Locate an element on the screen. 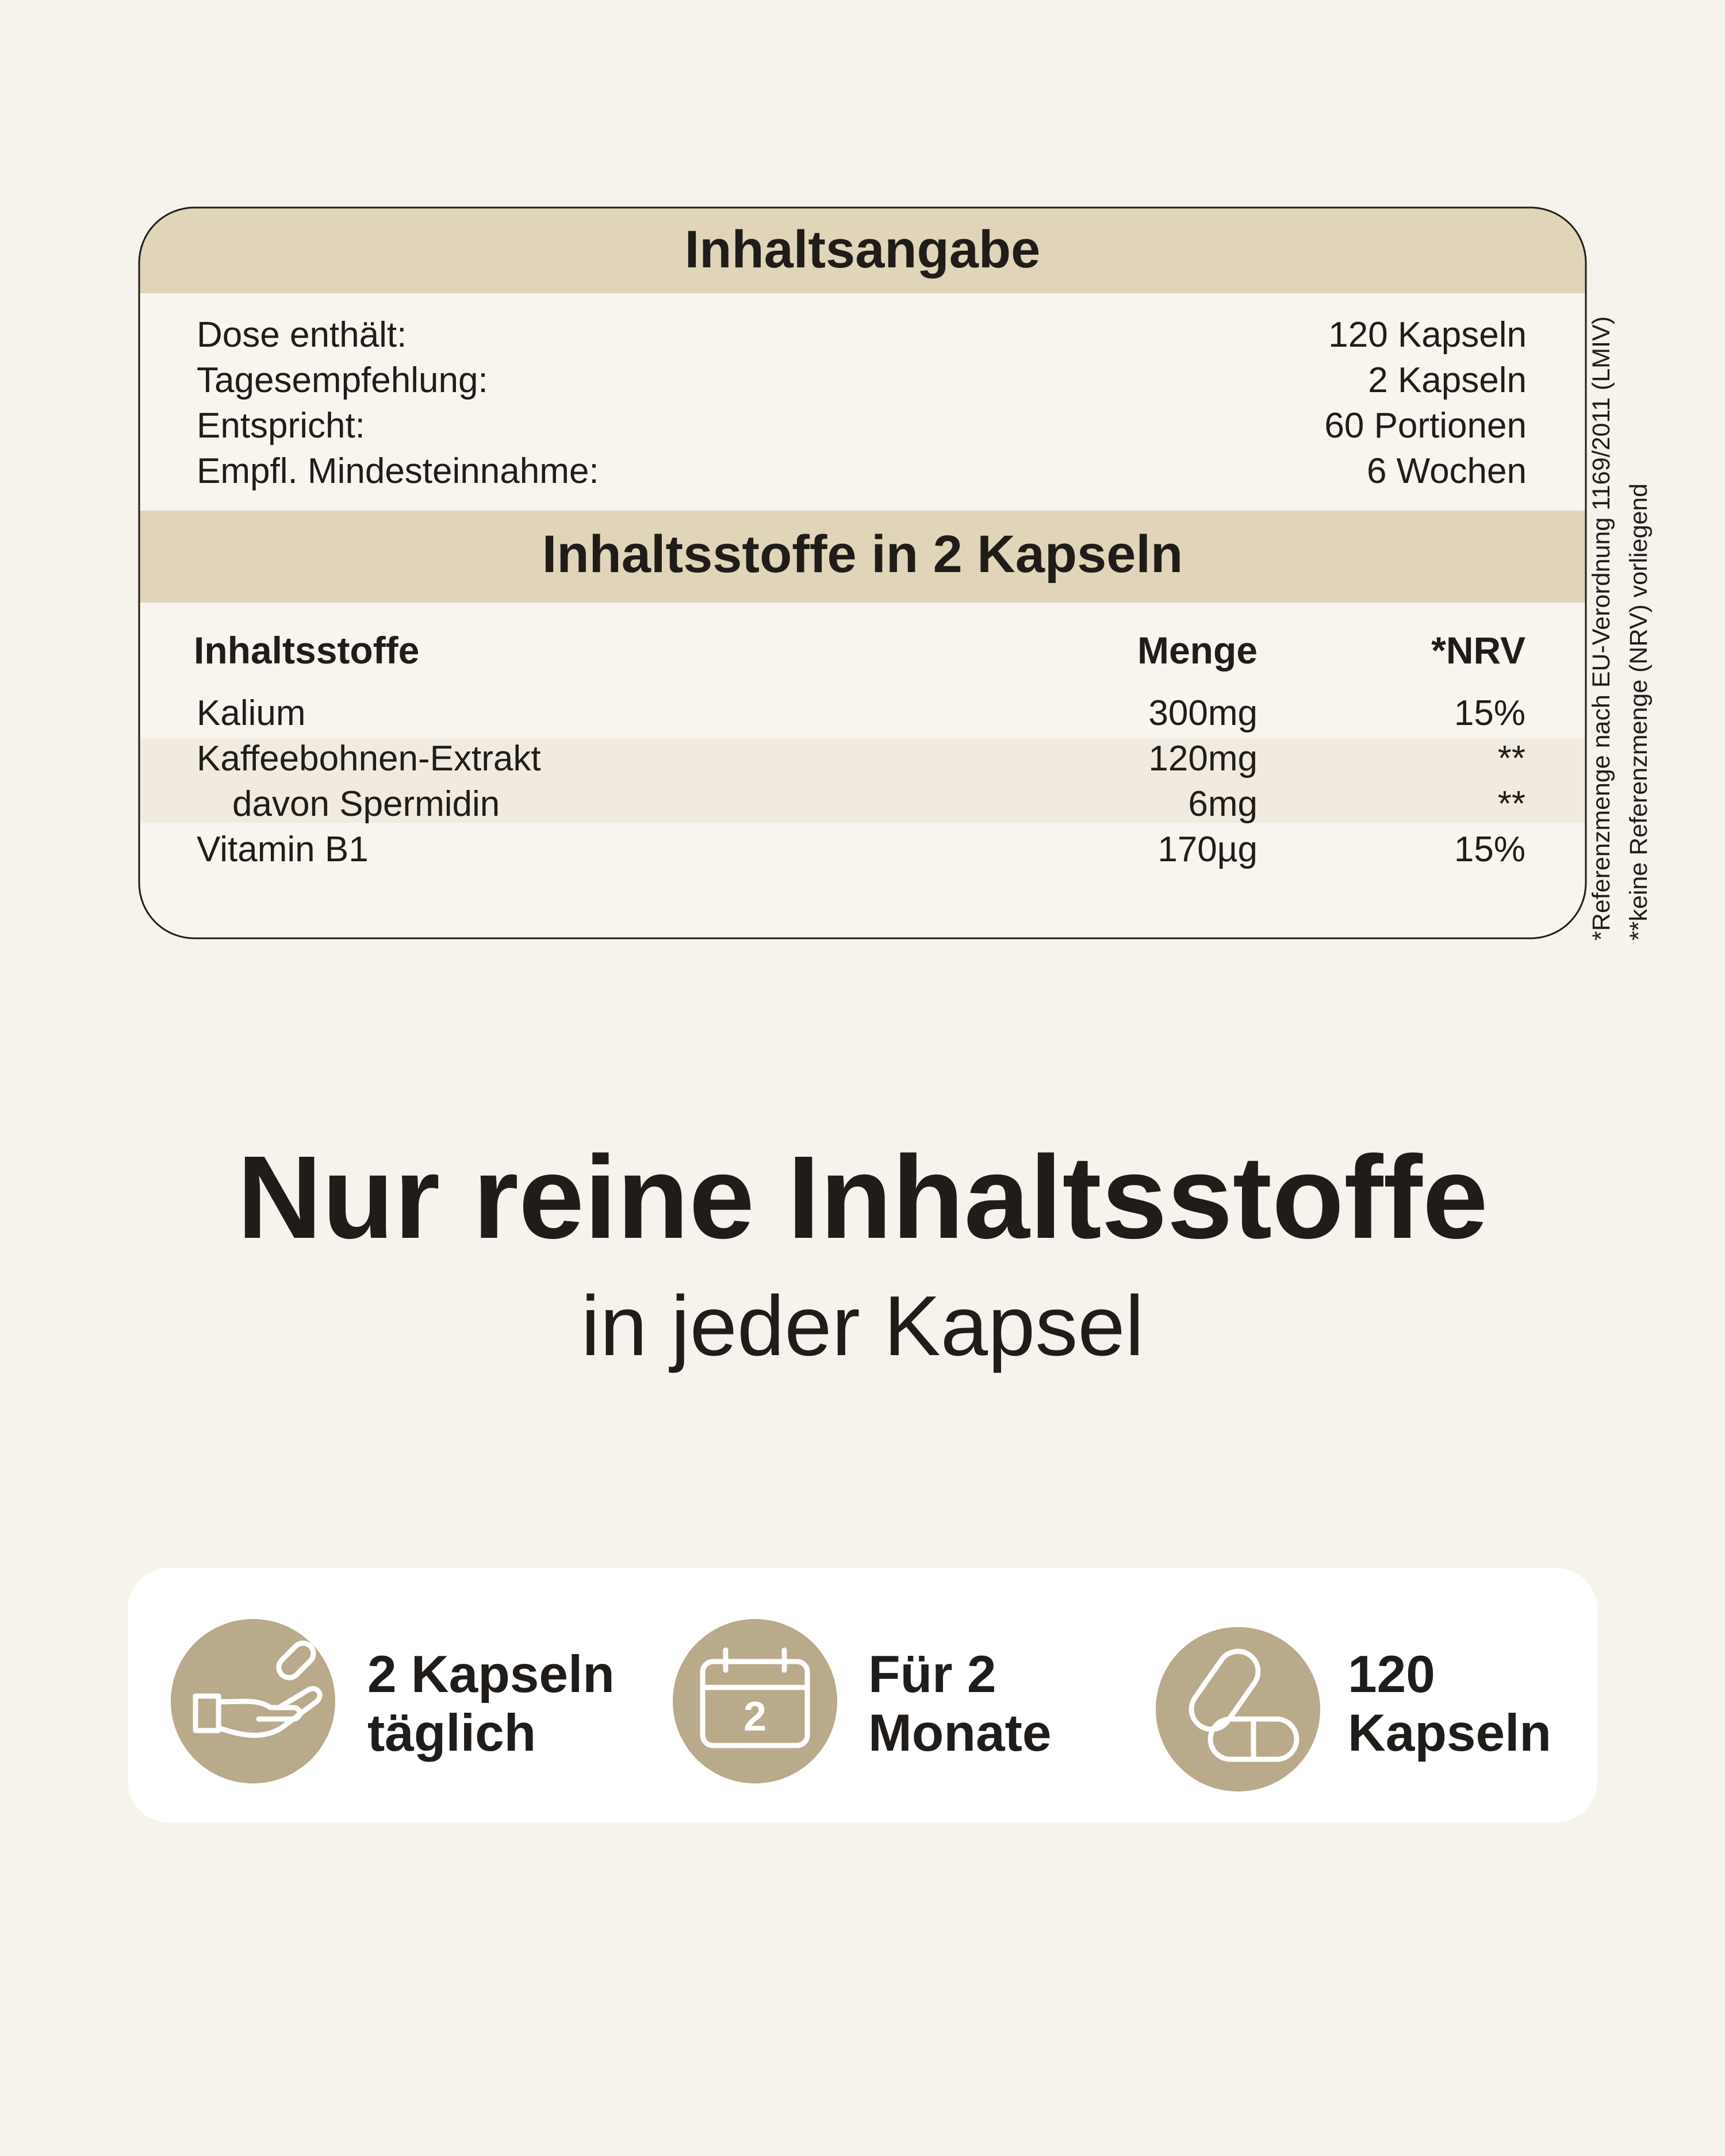 This screenshot has height=2156, width=1725. ingredient-cell: 6mg is located at coordinates (1223, 804).